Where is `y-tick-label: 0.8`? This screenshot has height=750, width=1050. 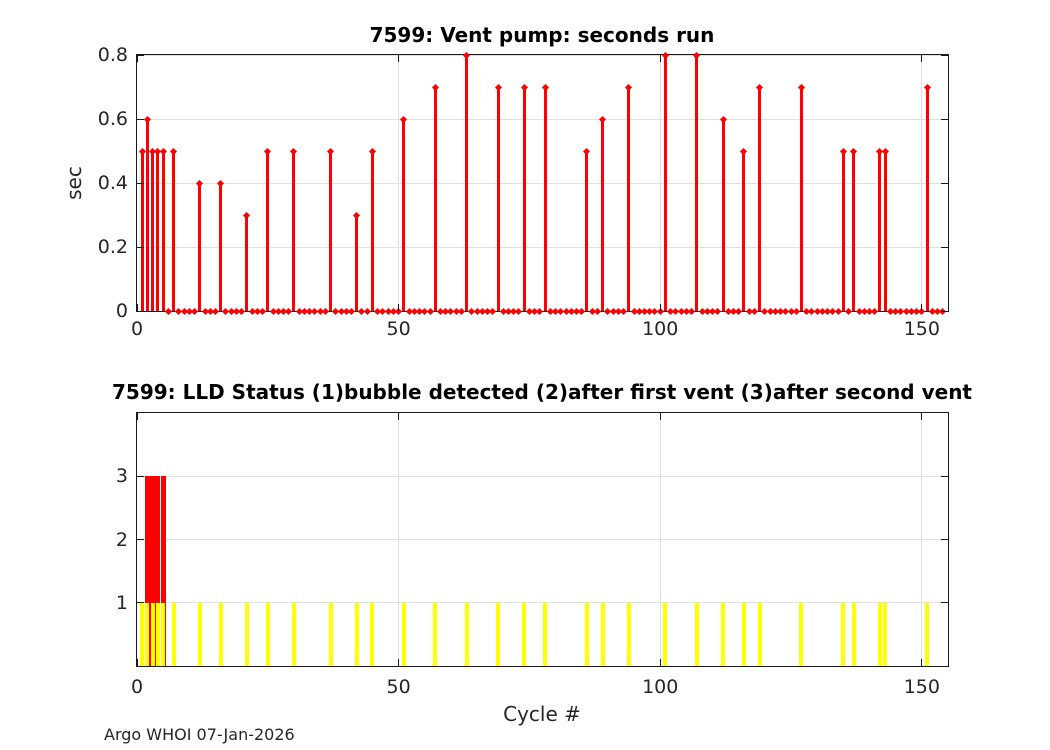 y-tick-label: 0.8 is located at coordinates (112, 55).